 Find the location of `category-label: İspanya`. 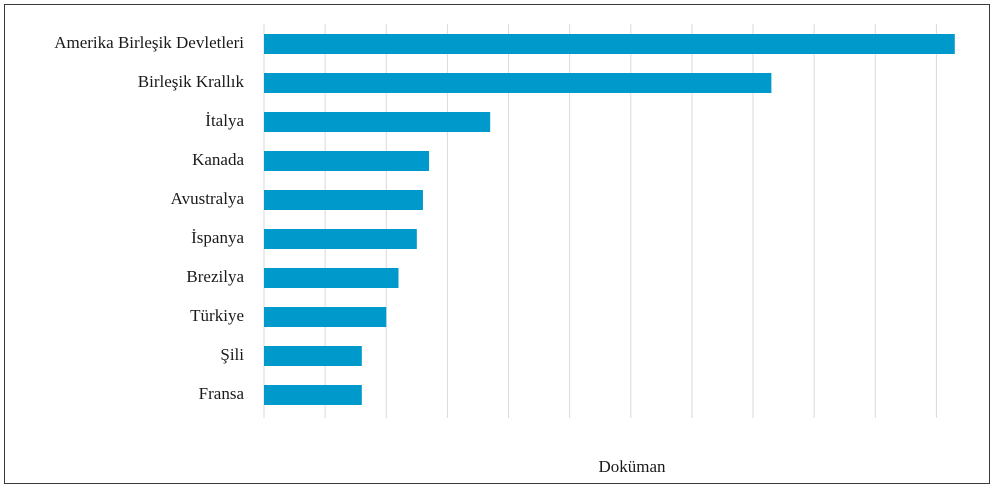

category-label: İspanya is located at coordinates (217, 237).